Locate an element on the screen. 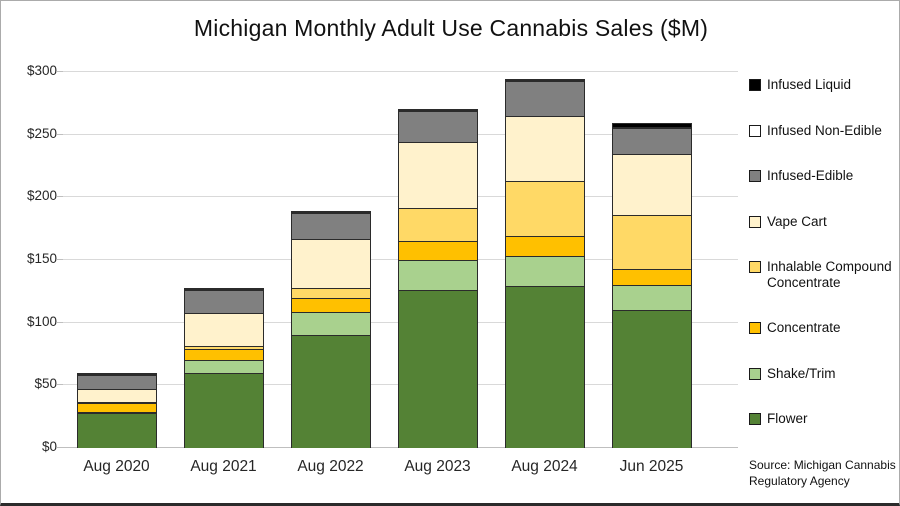  legend-item-vape-cart: Vape Cart is located at coordinates (823, 222).